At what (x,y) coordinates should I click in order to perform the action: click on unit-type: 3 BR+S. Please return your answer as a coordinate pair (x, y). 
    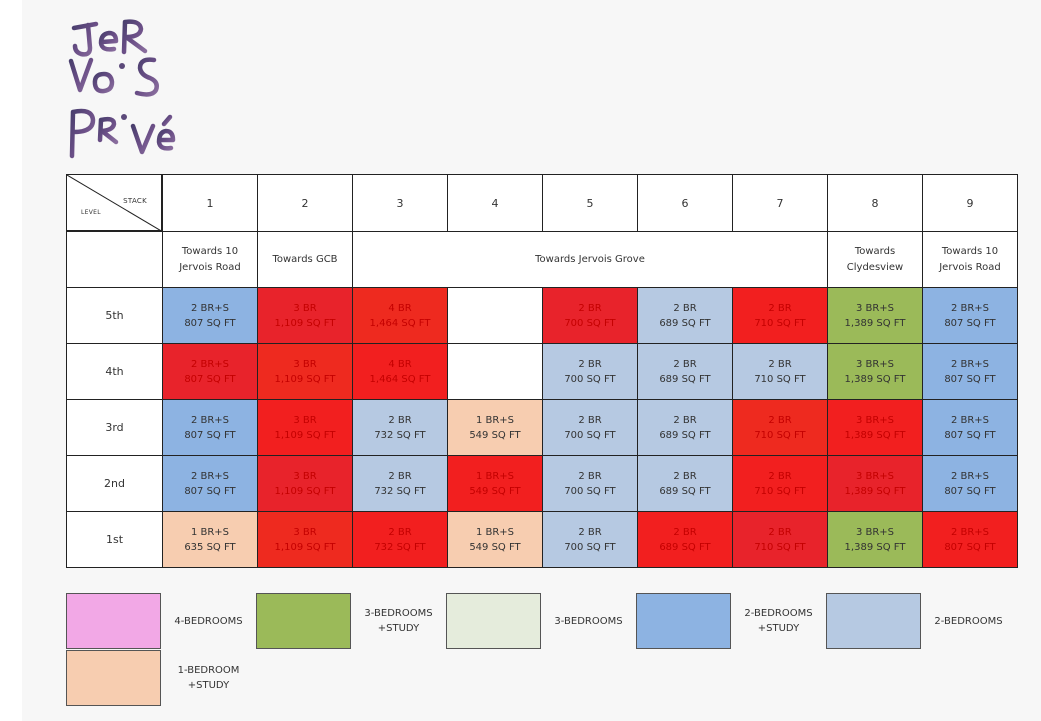
    Looking at the image, I should click on (875, 364).